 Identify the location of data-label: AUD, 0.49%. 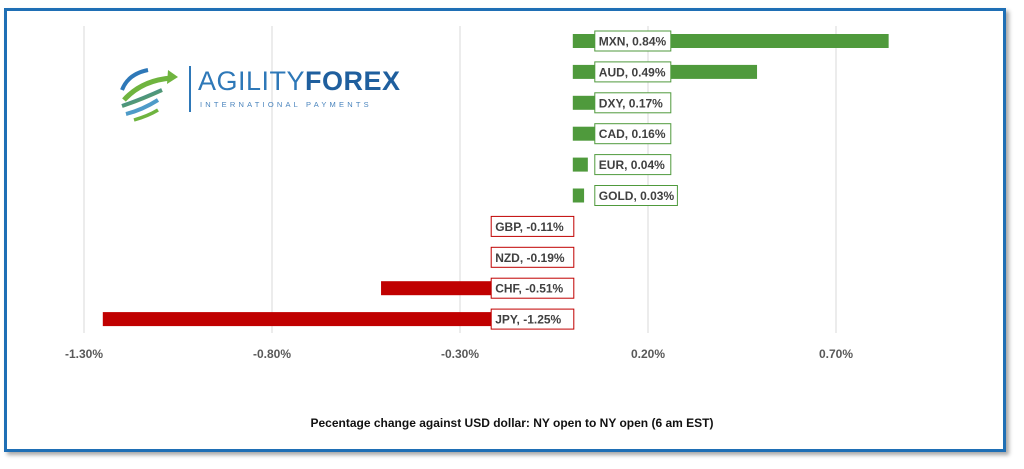
(632, 72).